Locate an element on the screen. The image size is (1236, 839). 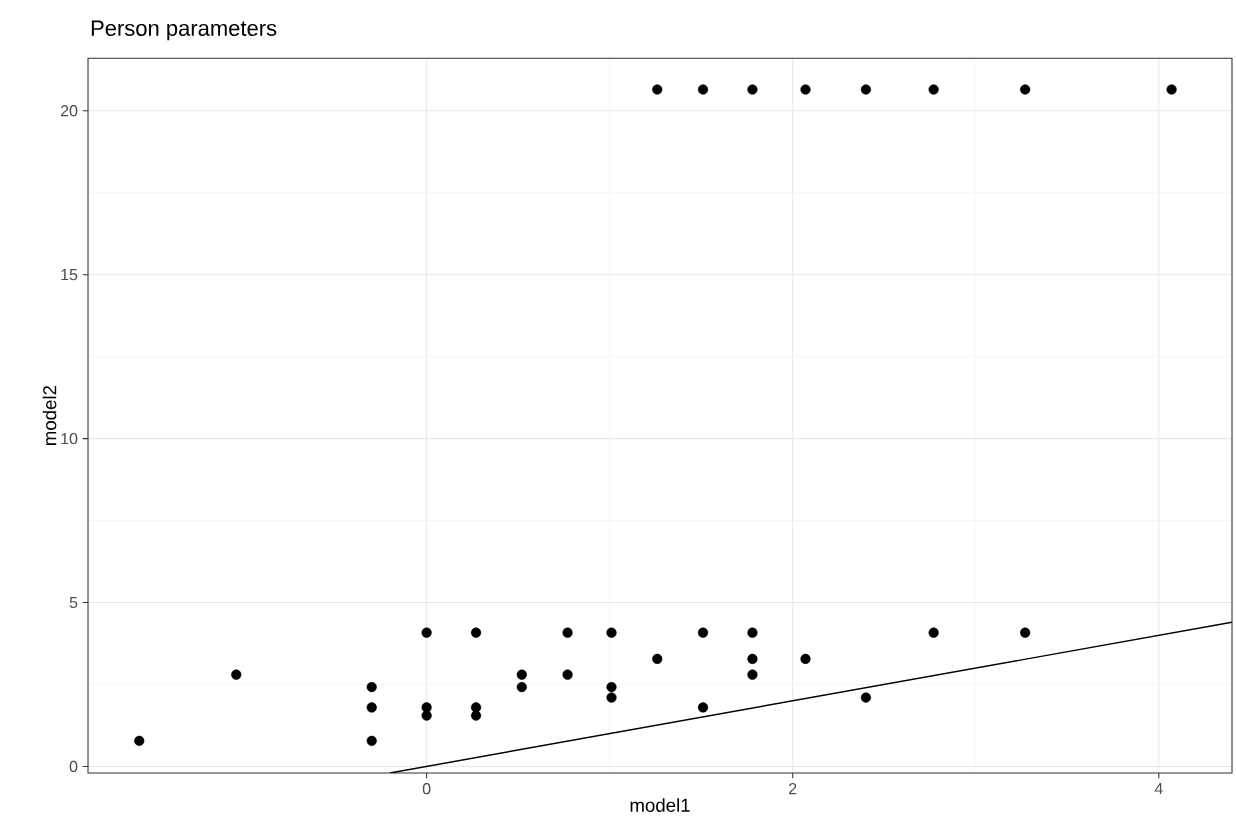
y-axis-title: model2 is located at coordinates (49, 415).